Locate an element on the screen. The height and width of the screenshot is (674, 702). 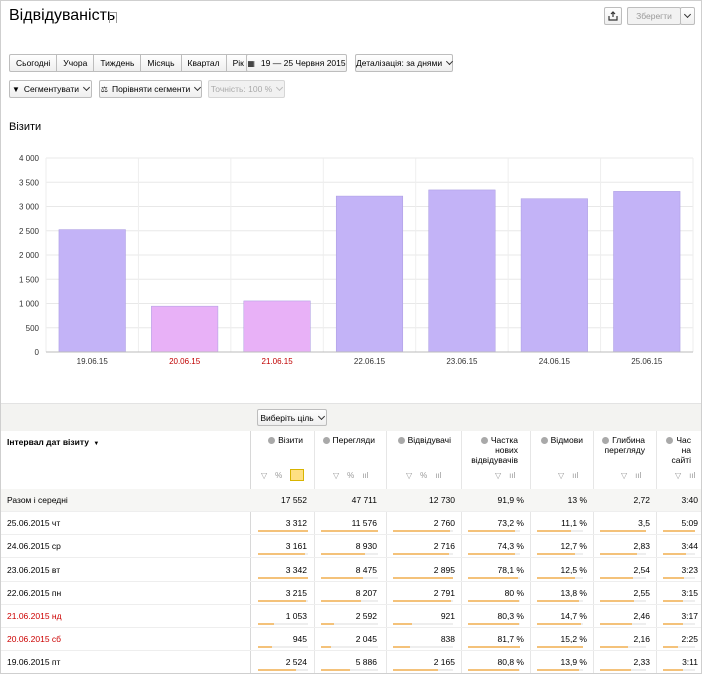
save-button: Зберегти is located at coordinates (654, 16).